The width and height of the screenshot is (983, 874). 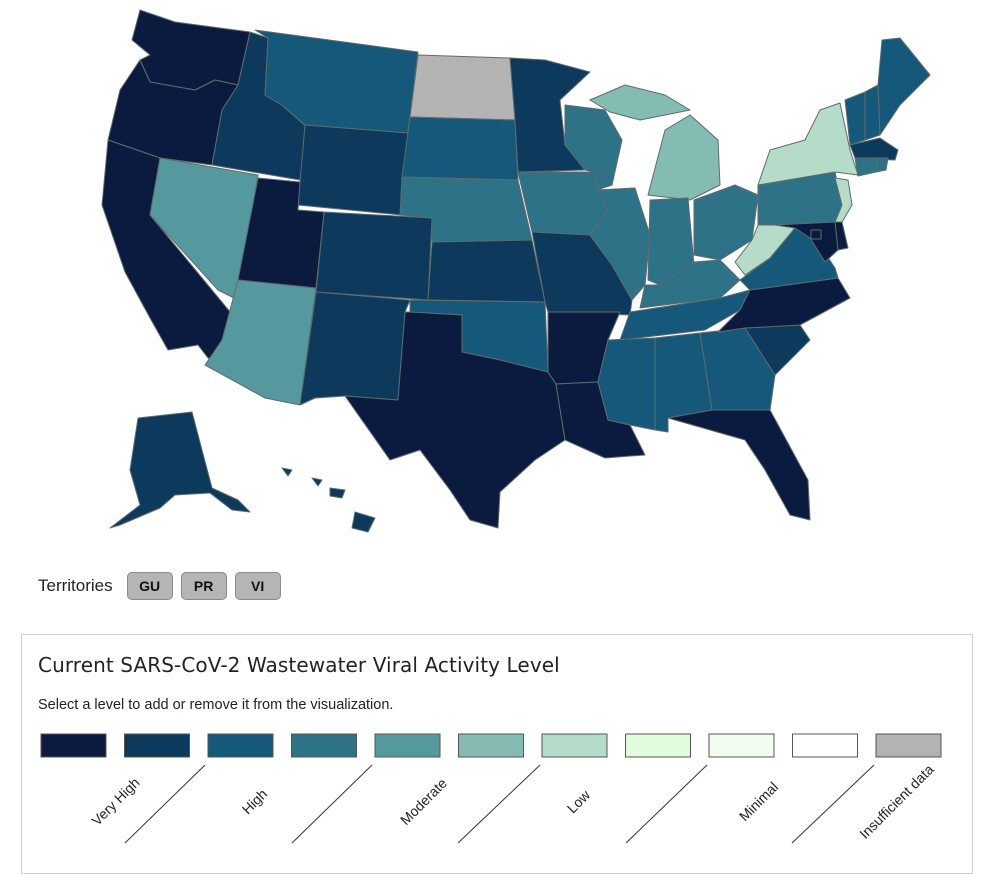 I want to click on legend-swatch-very-high, so click(x=73, y=745).